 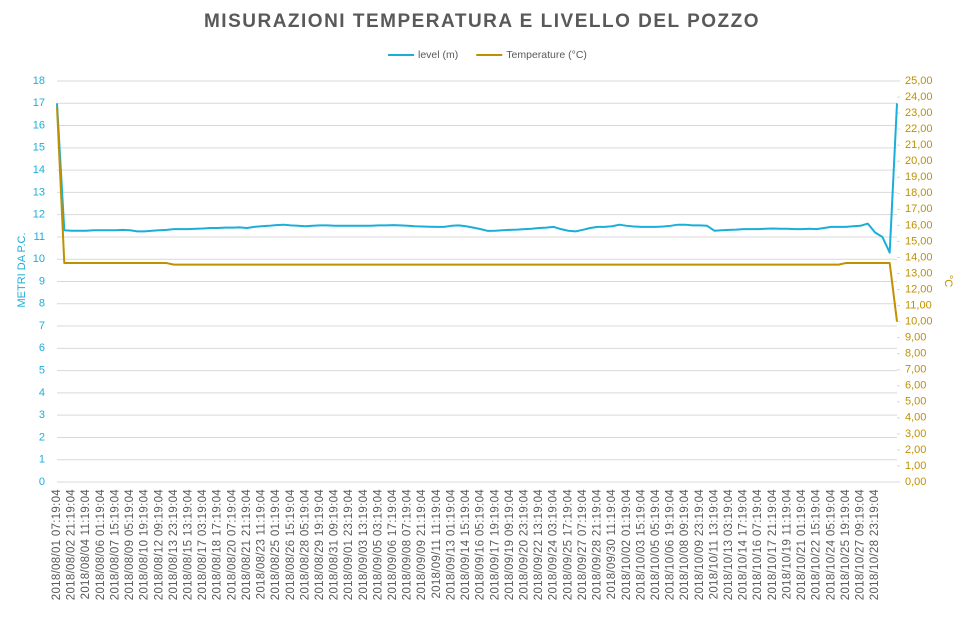 I want to click on y-tick-label: 12, so click(x=39, y=215).